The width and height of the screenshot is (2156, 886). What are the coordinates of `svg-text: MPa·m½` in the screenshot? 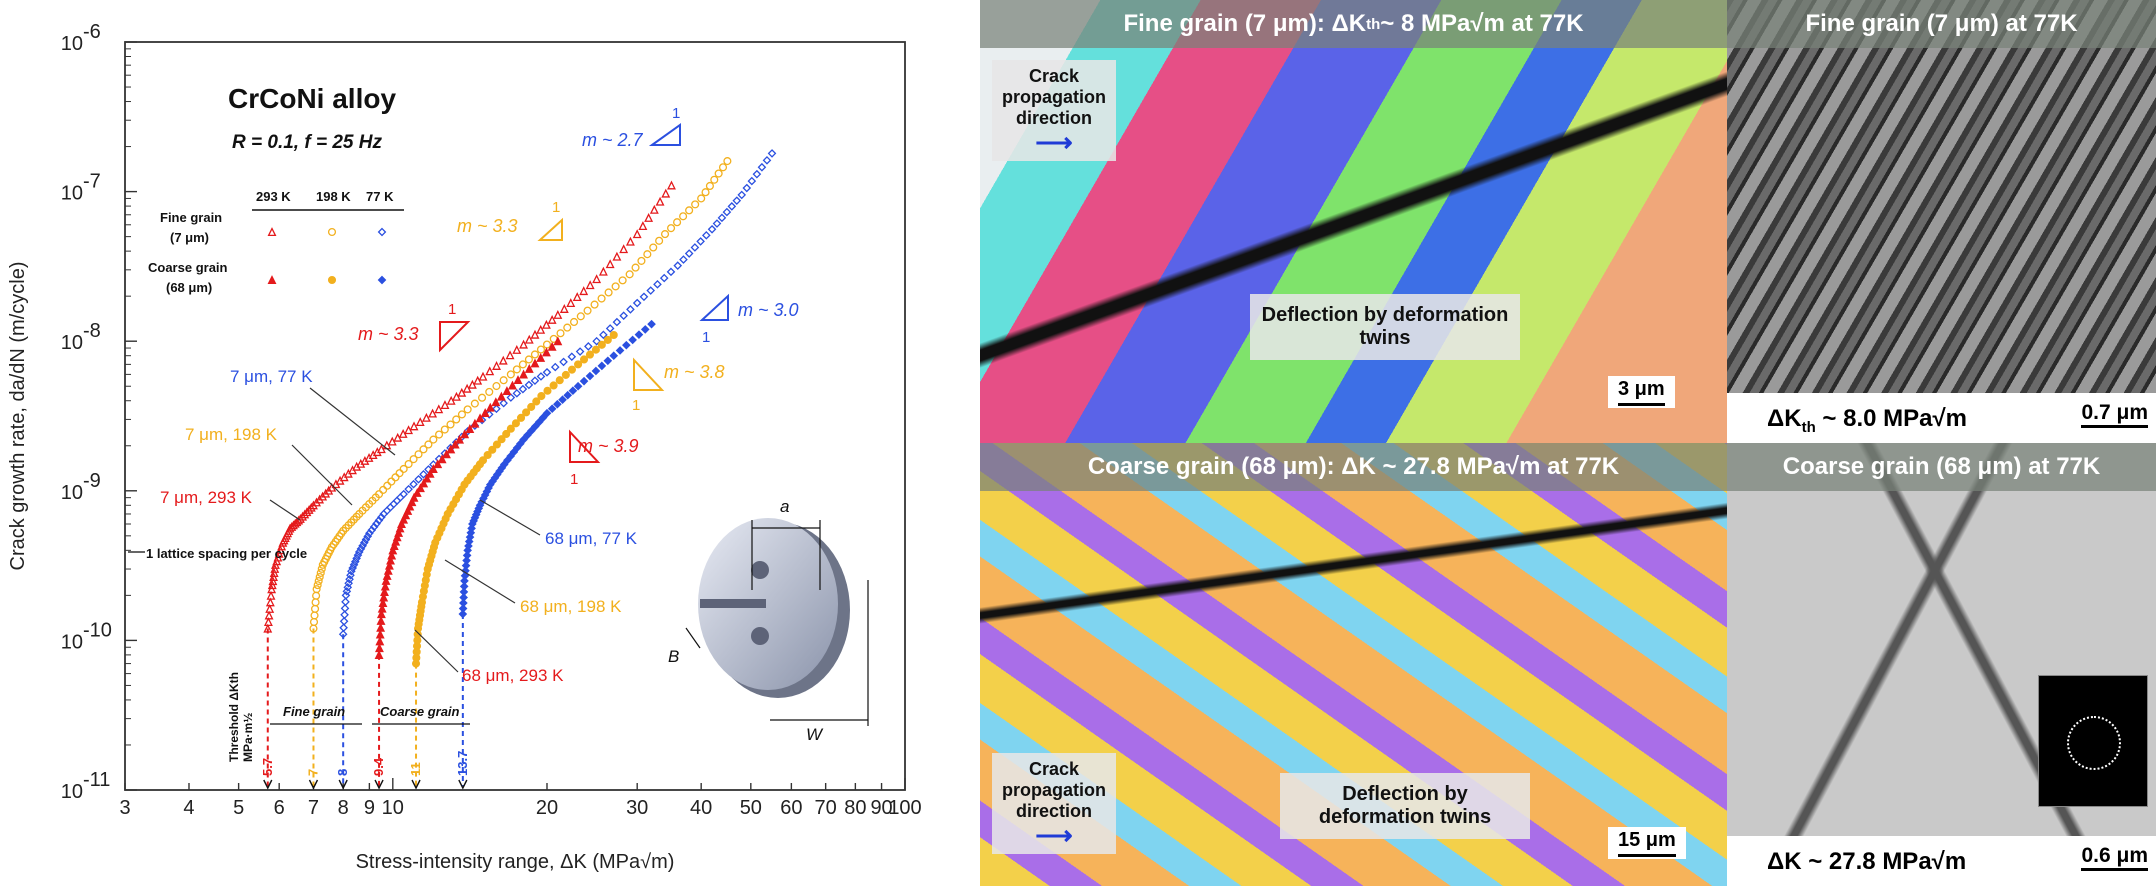 It's located at (248, 737).